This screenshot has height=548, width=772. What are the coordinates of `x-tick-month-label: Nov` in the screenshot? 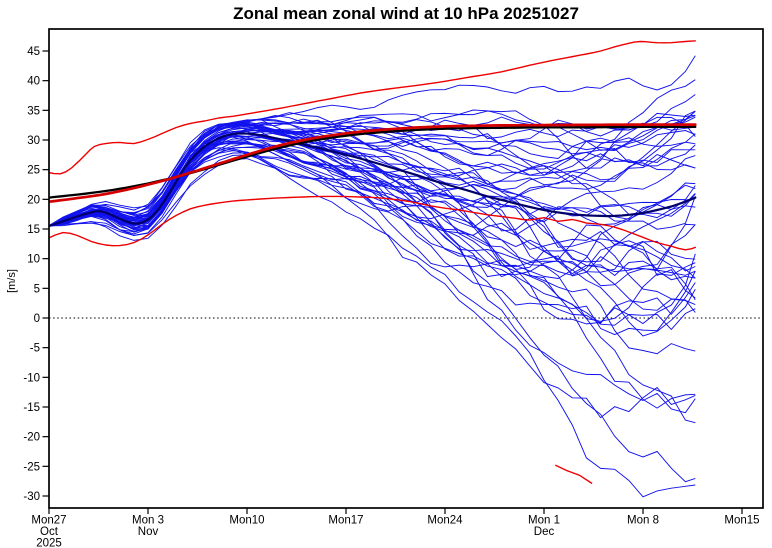 It's located at (148, 532).